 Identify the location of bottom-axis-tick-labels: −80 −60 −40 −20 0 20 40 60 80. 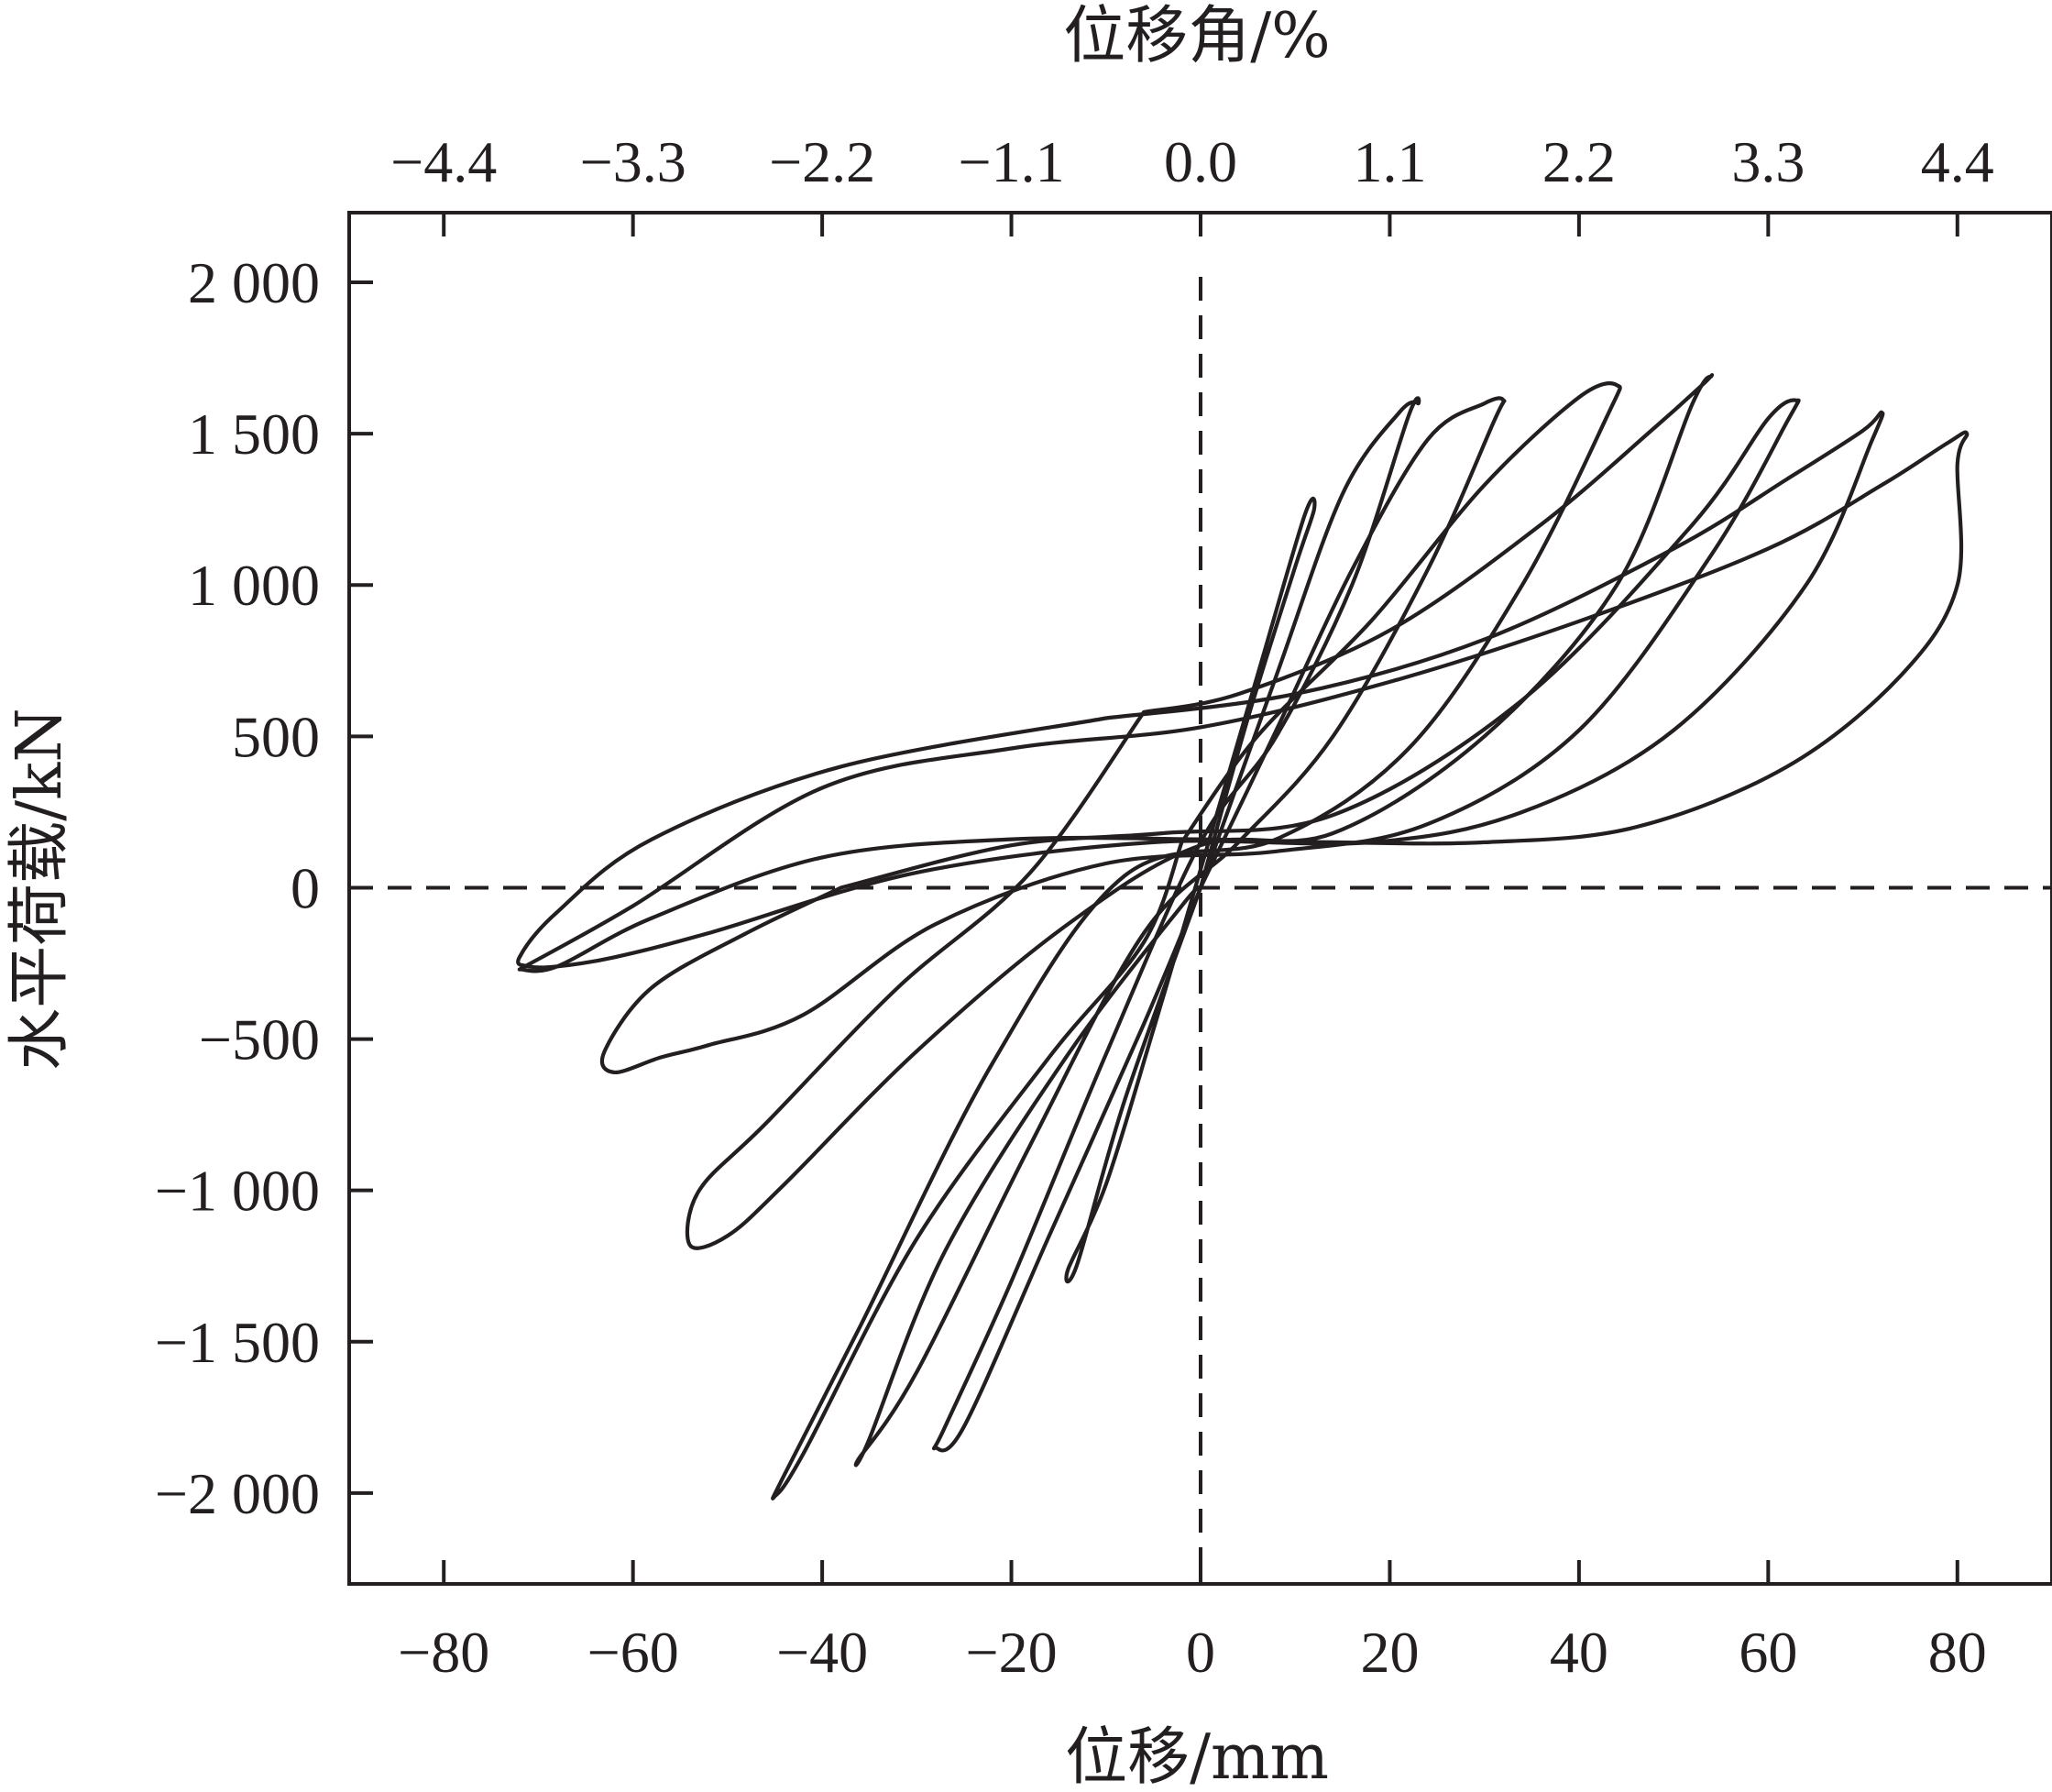
(1192, 1652).